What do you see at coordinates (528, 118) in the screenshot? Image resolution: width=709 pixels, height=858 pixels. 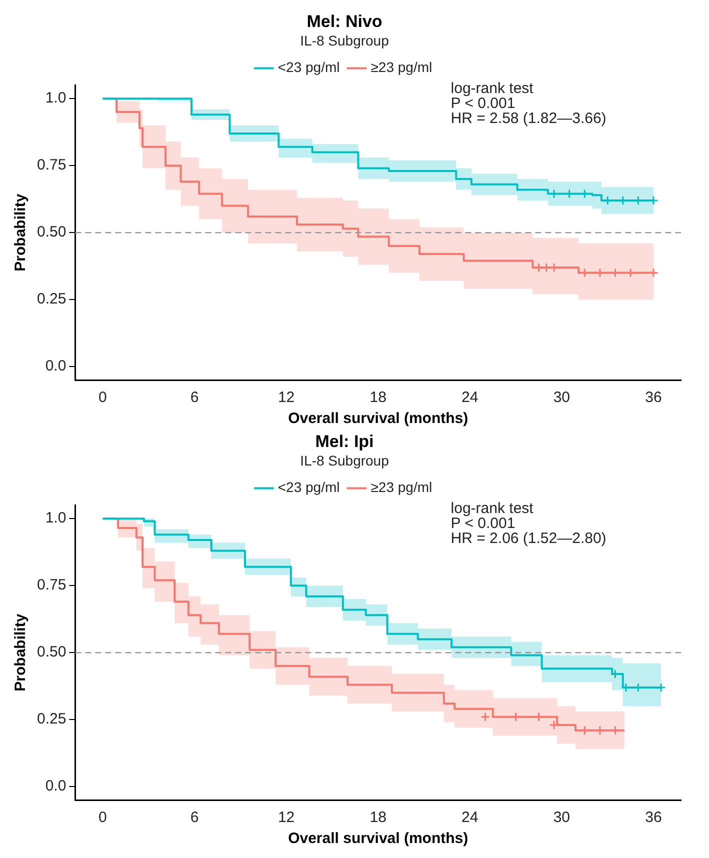 I see `annotation: HR = 2.58 (1.82—3.66)` at bounding box center [528, 118].